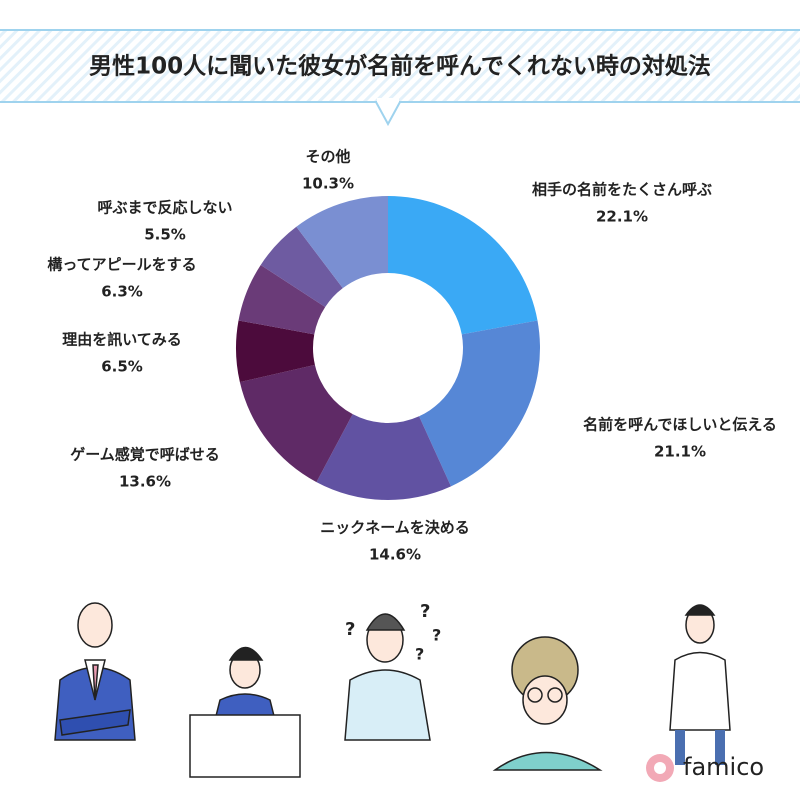 The image size is (800, 804). Describe the element at coordinates (723, 767) in the screenshot. I see `brand-name: famico` at that location.